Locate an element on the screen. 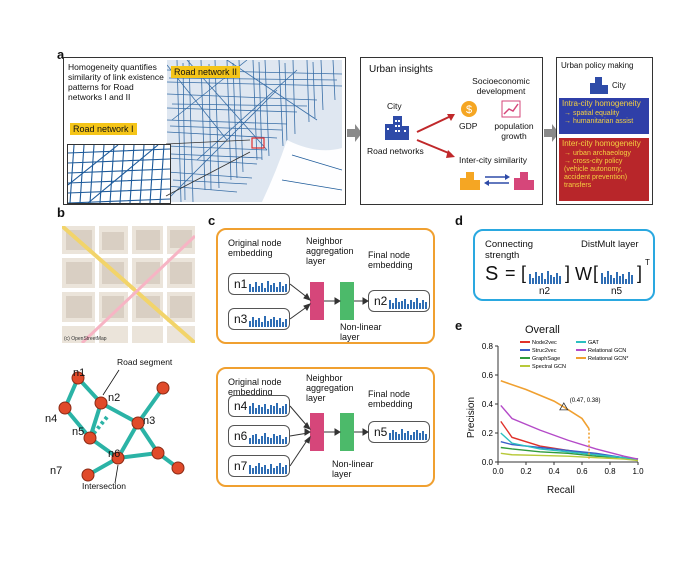  policy-title: Urban policy making is located at coordinates (597, 65).